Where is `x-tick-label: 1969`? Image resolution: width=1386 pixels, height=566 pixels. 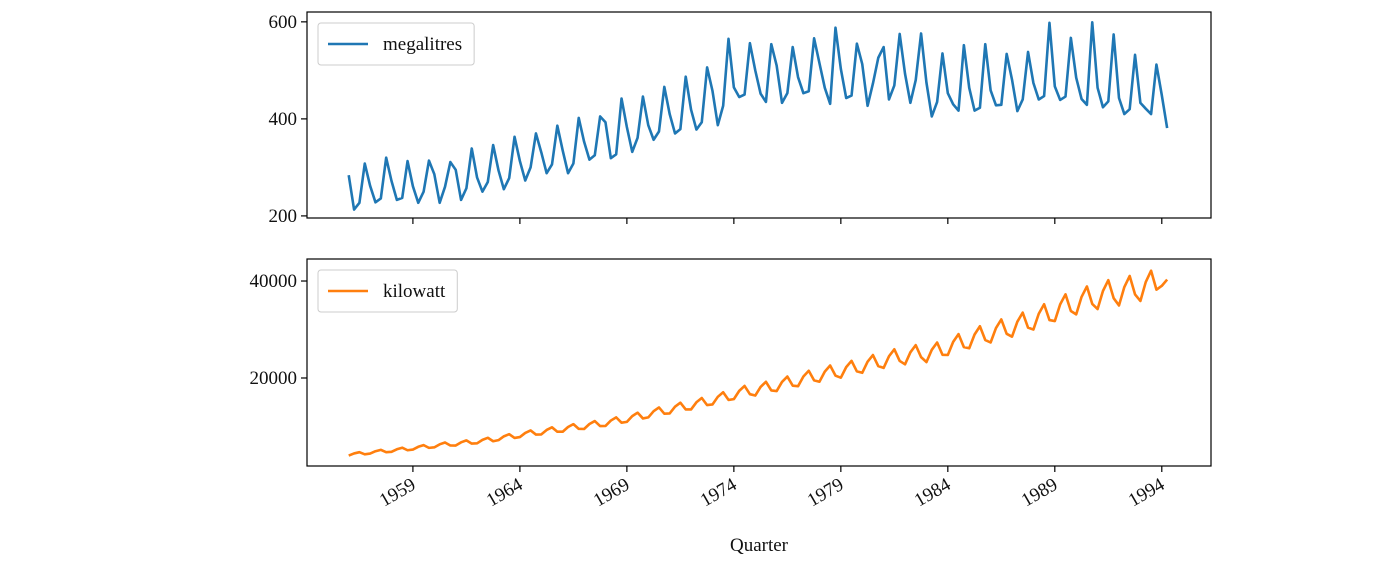 x-tick-label: 1969 is located at coordinates (611, 492).